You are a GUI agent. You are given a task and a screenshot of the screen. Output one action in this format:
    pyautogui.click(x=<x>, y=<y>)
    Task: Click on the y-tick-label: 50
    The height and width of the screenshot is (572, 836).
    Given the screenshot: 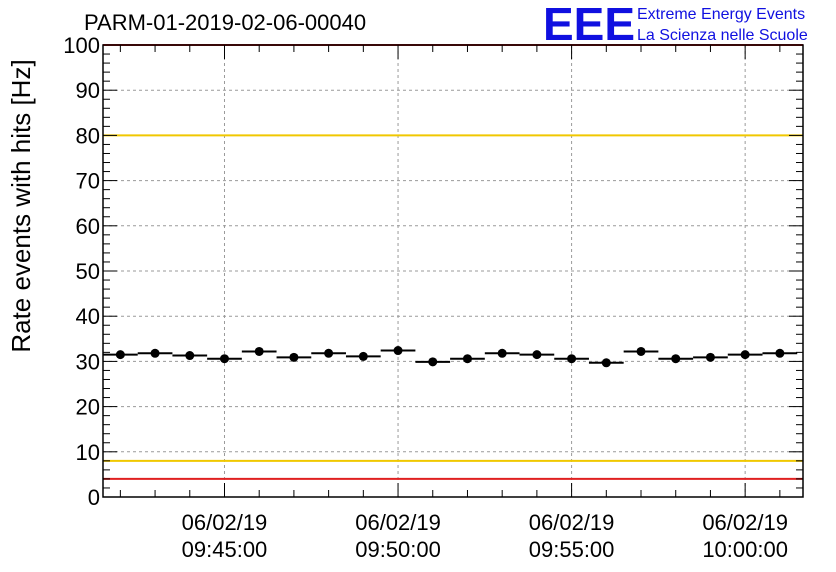 What is the action you would take?
    pyautogui.click(x=88, y=271)
    